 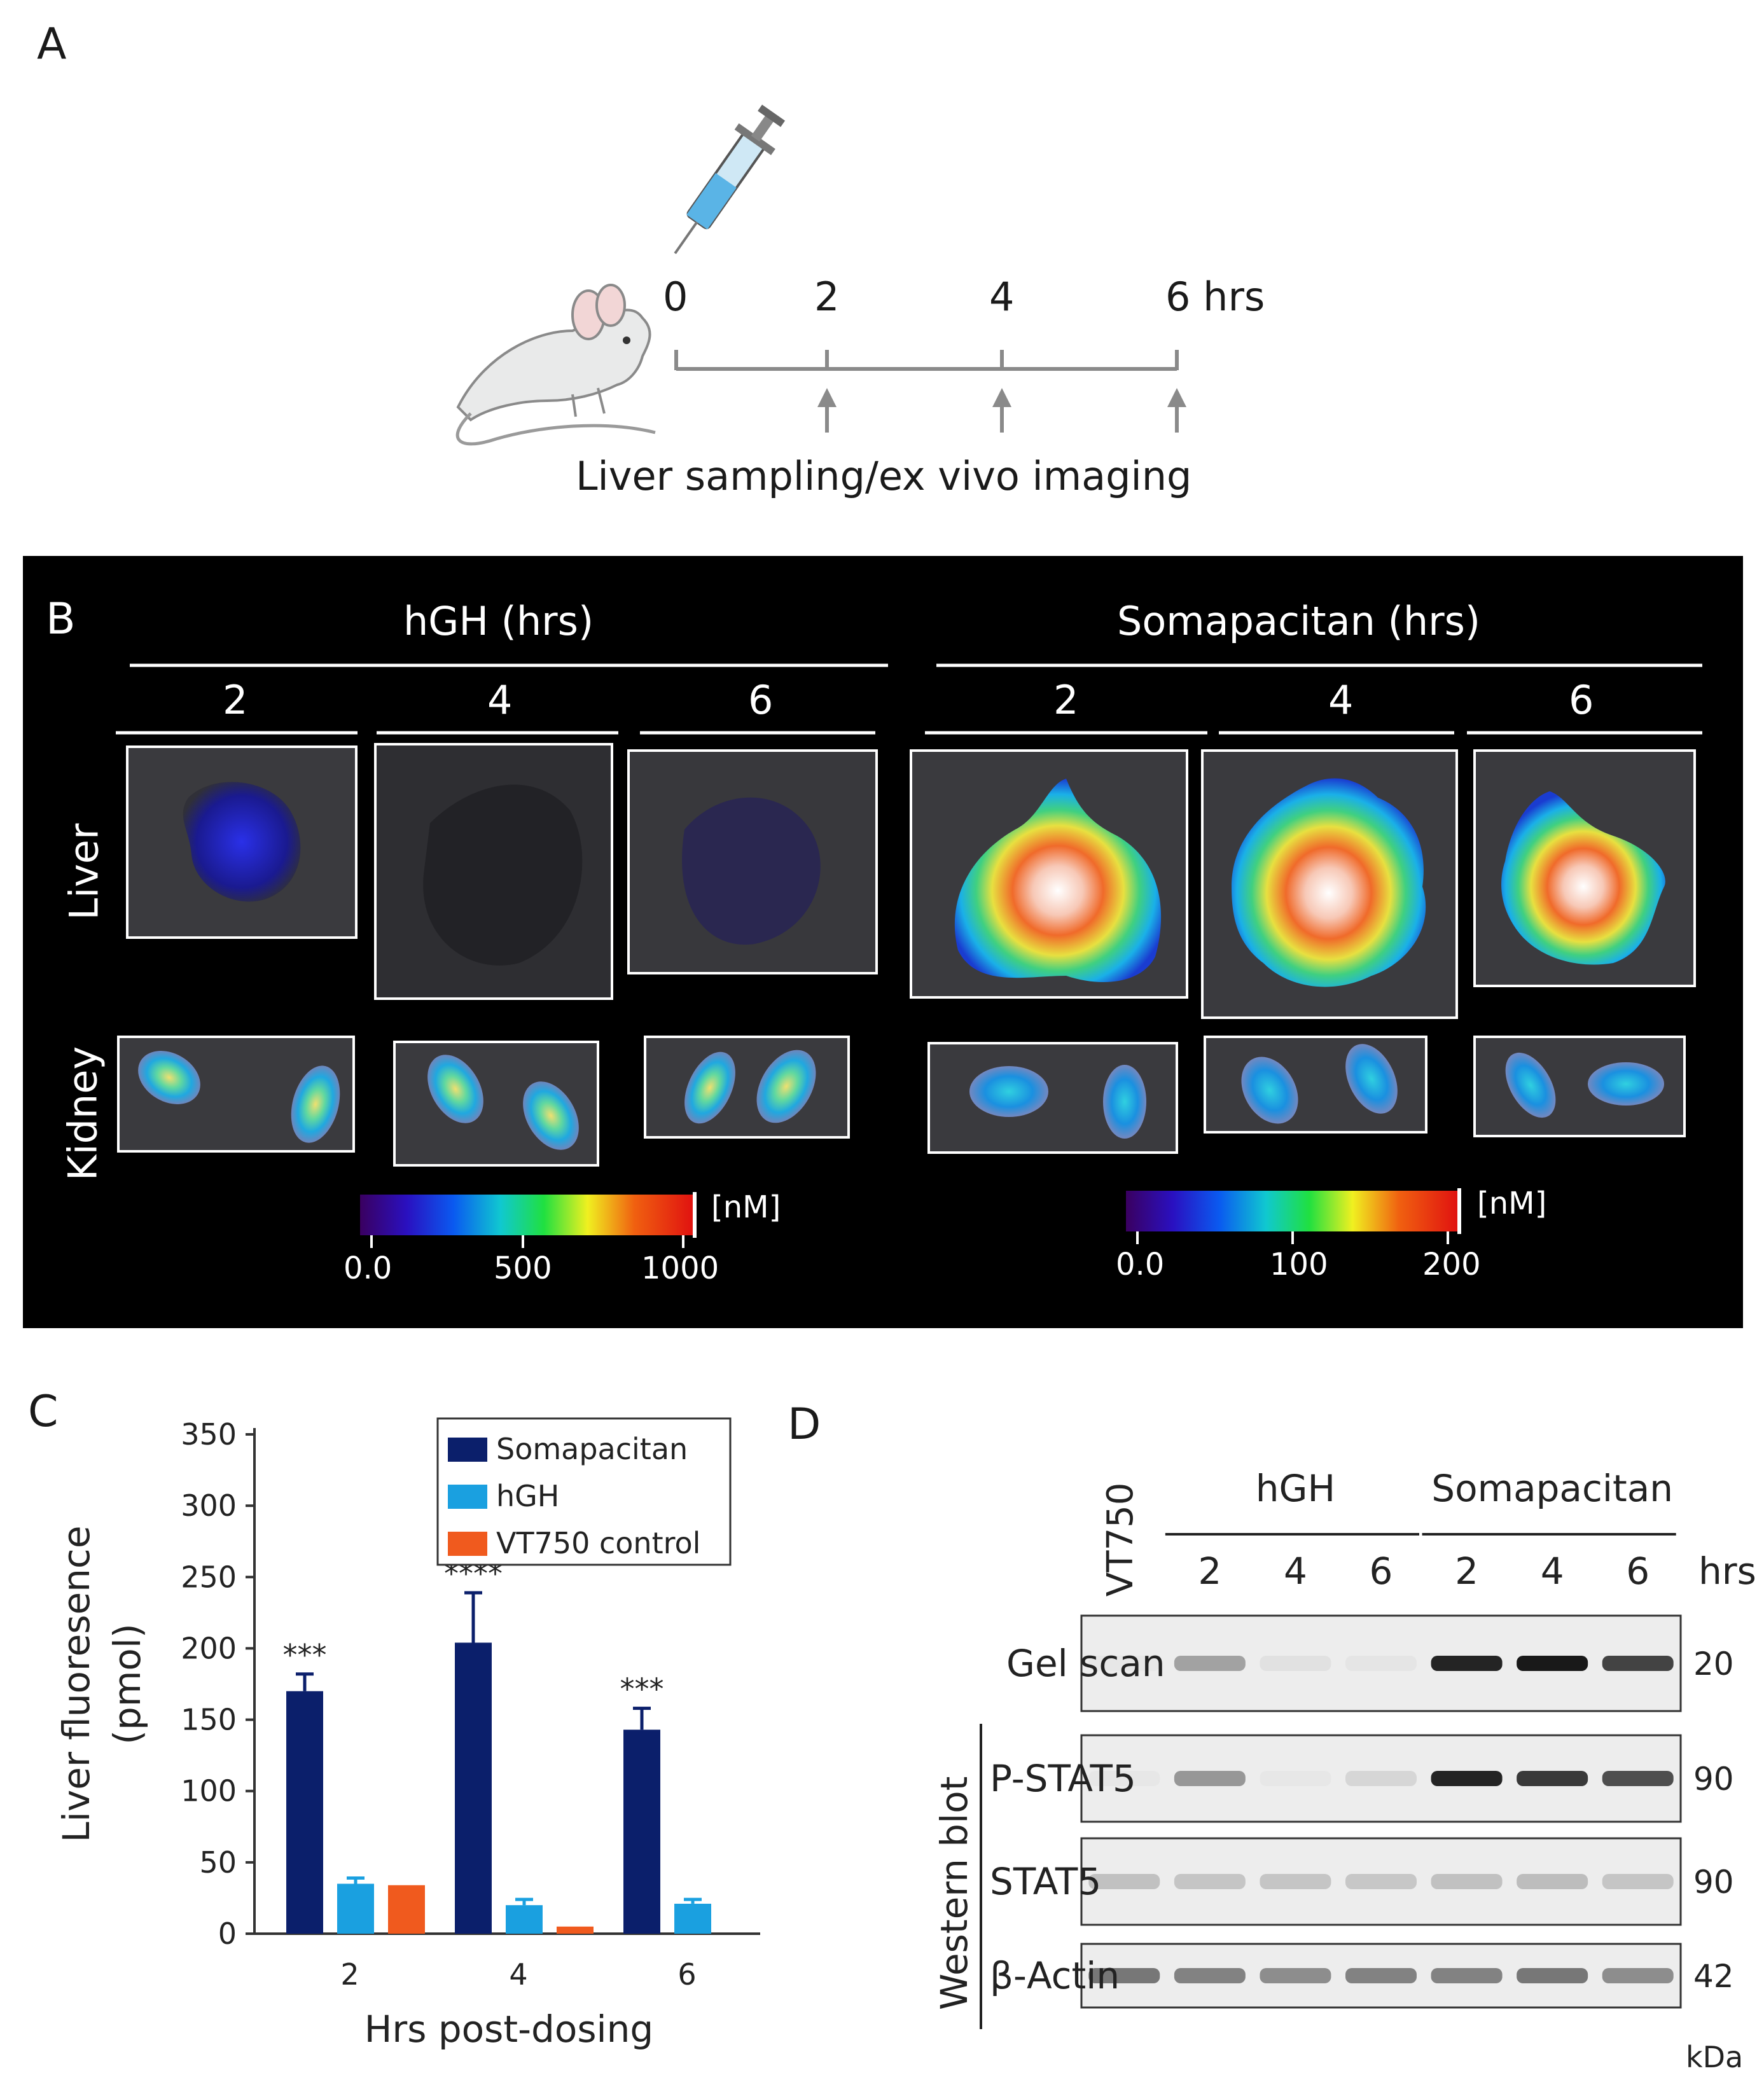 What do you see at coordinates (1055, 1975) in the screenshot?
I see `blot-row-label: β-Actin` at bounding box center [1055, 1975].